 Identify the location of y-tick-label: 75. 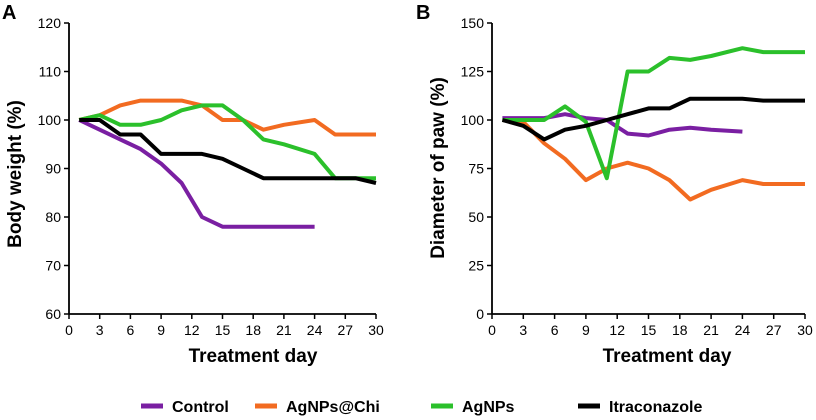
(476, 169).